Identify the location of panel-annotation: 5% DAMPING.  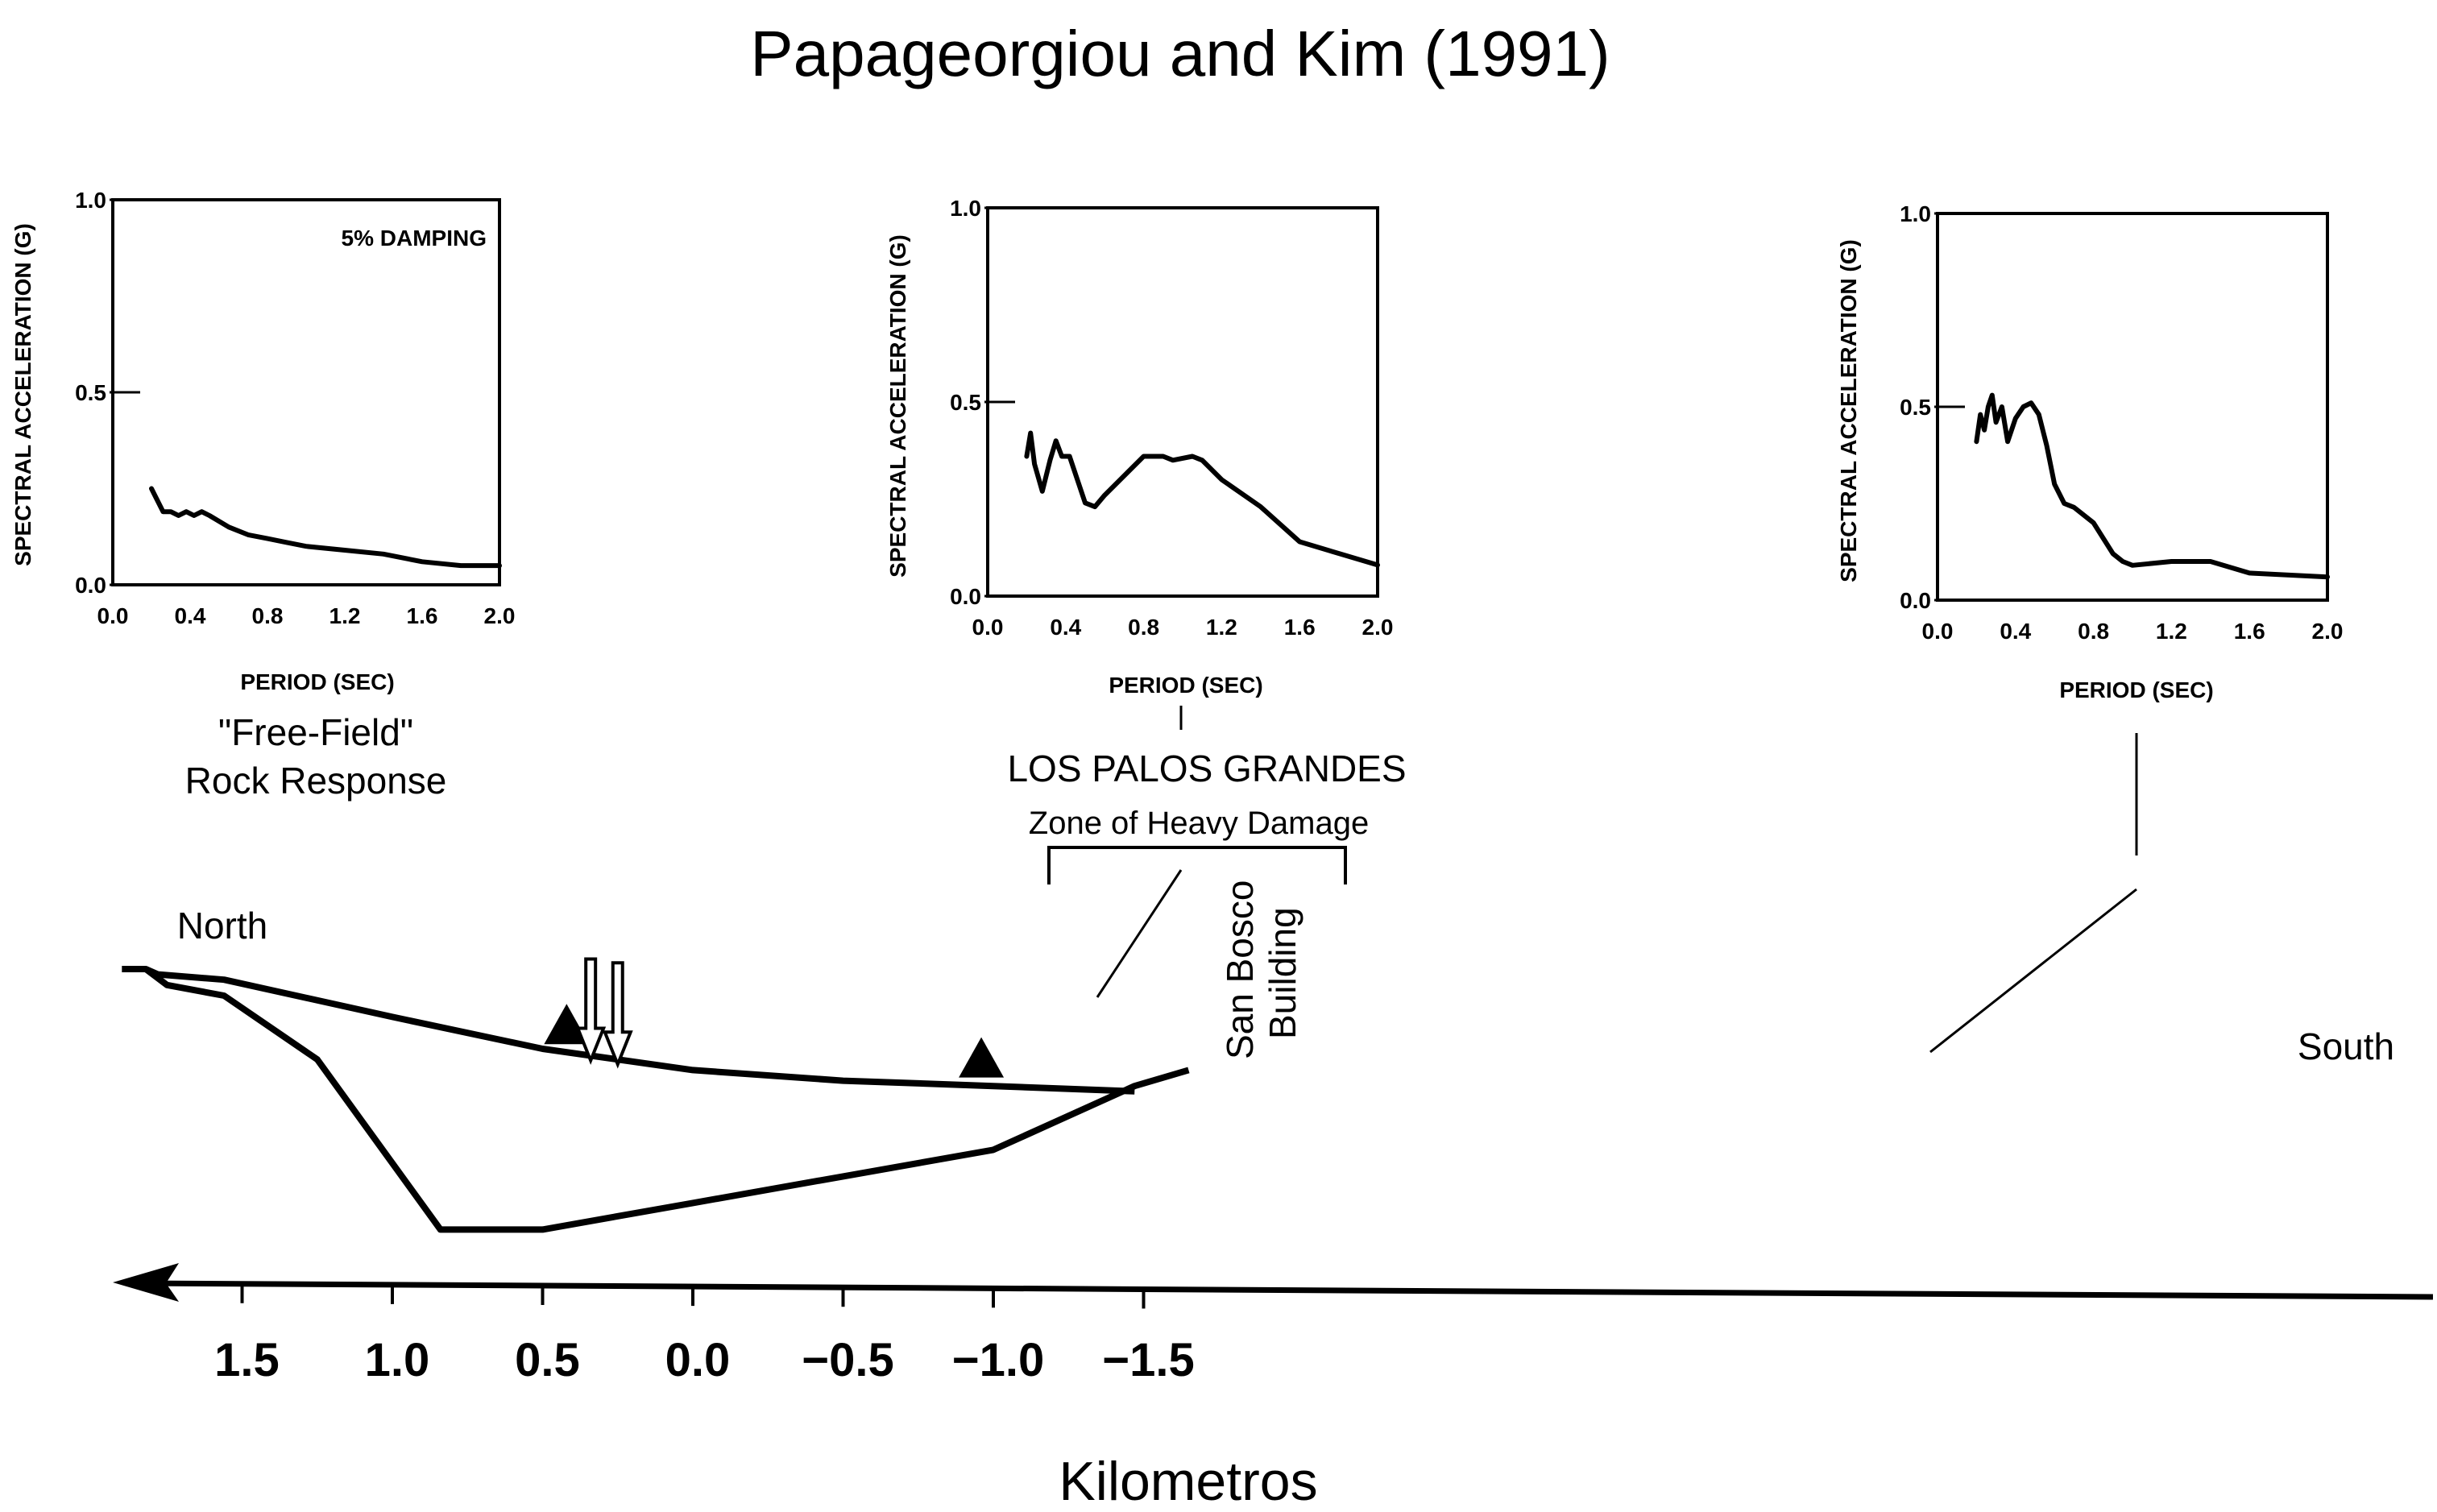
(414, 238).